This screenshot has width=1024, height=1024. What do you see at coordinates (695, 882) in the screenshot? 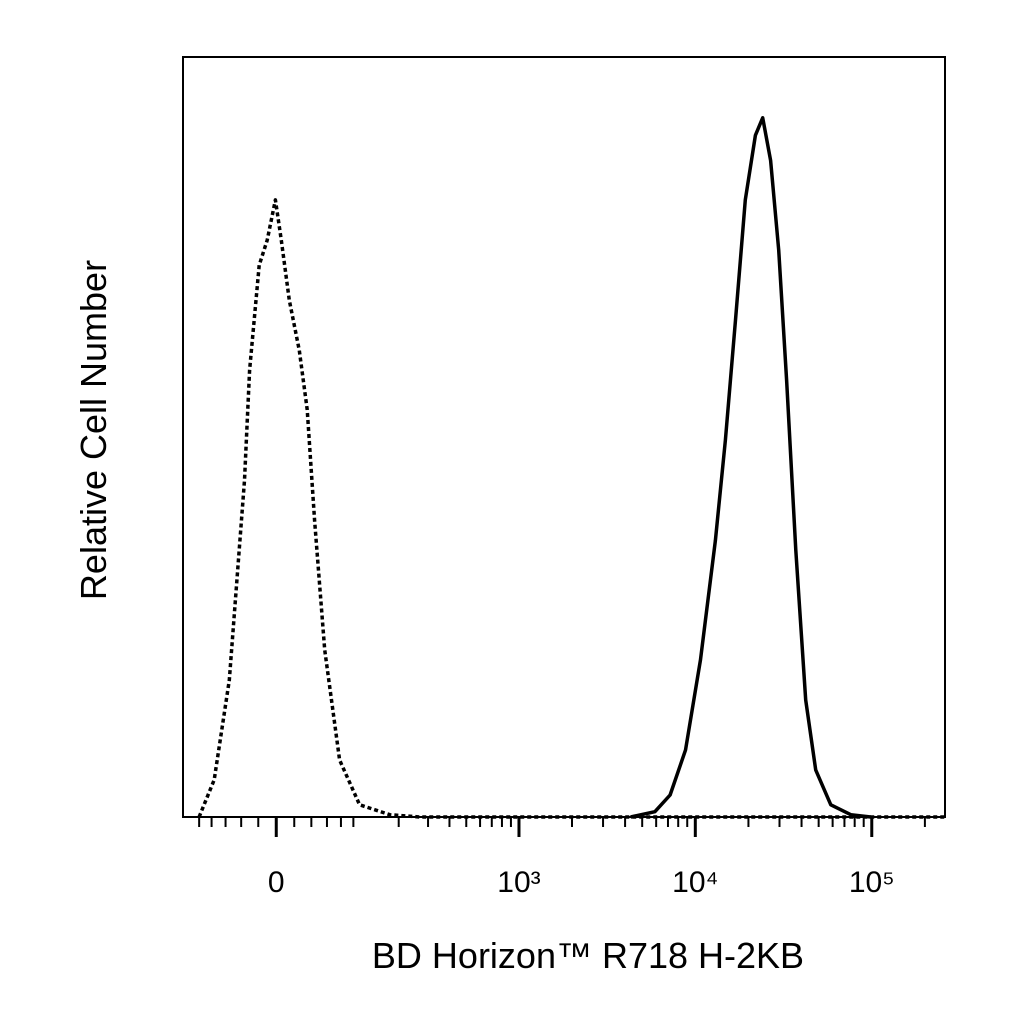
I see `x-tick-label: 10⁴` at bounding box center [695, 882].